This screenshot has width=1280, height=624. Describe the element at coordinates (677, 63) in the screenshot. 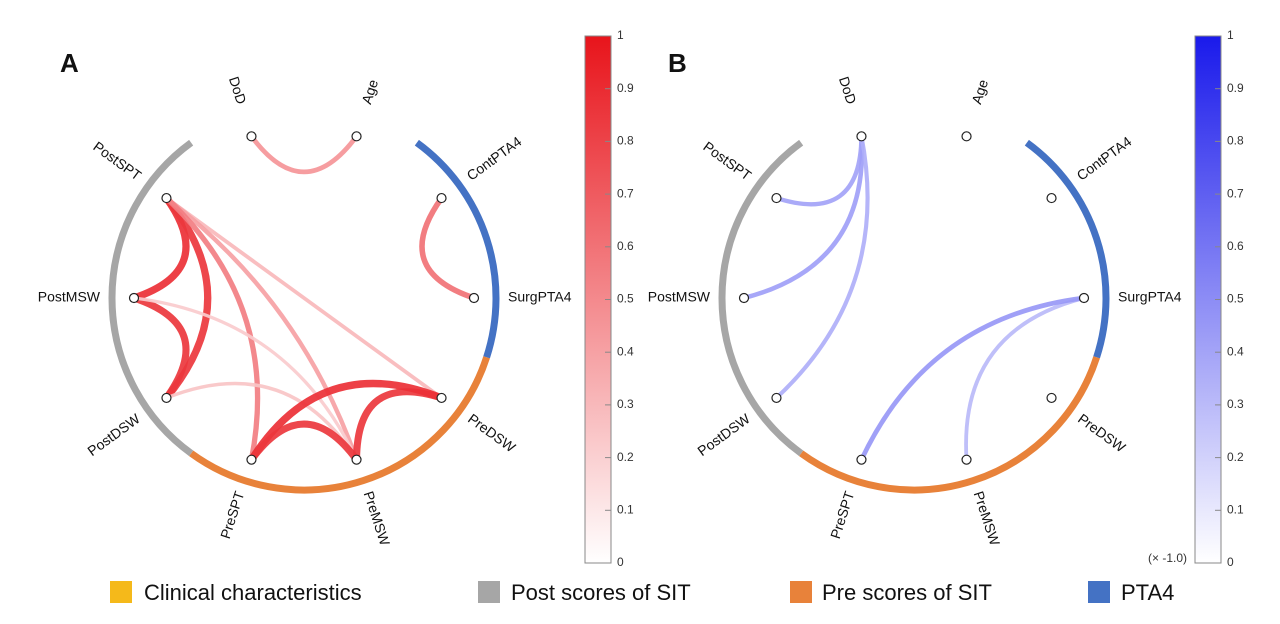

I see `panel-letter-b: B` at that location.